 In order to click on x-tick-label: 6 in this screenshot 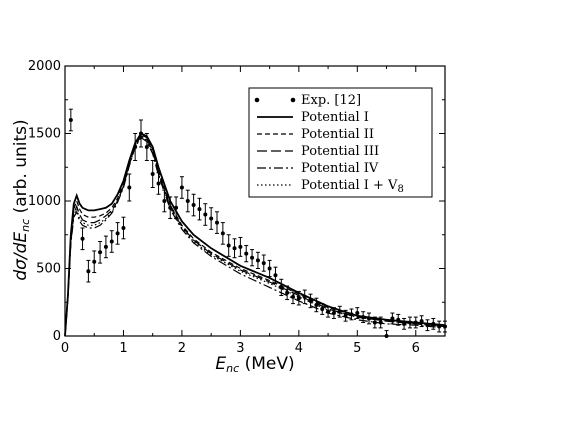, I will do `click(416, 348)`.